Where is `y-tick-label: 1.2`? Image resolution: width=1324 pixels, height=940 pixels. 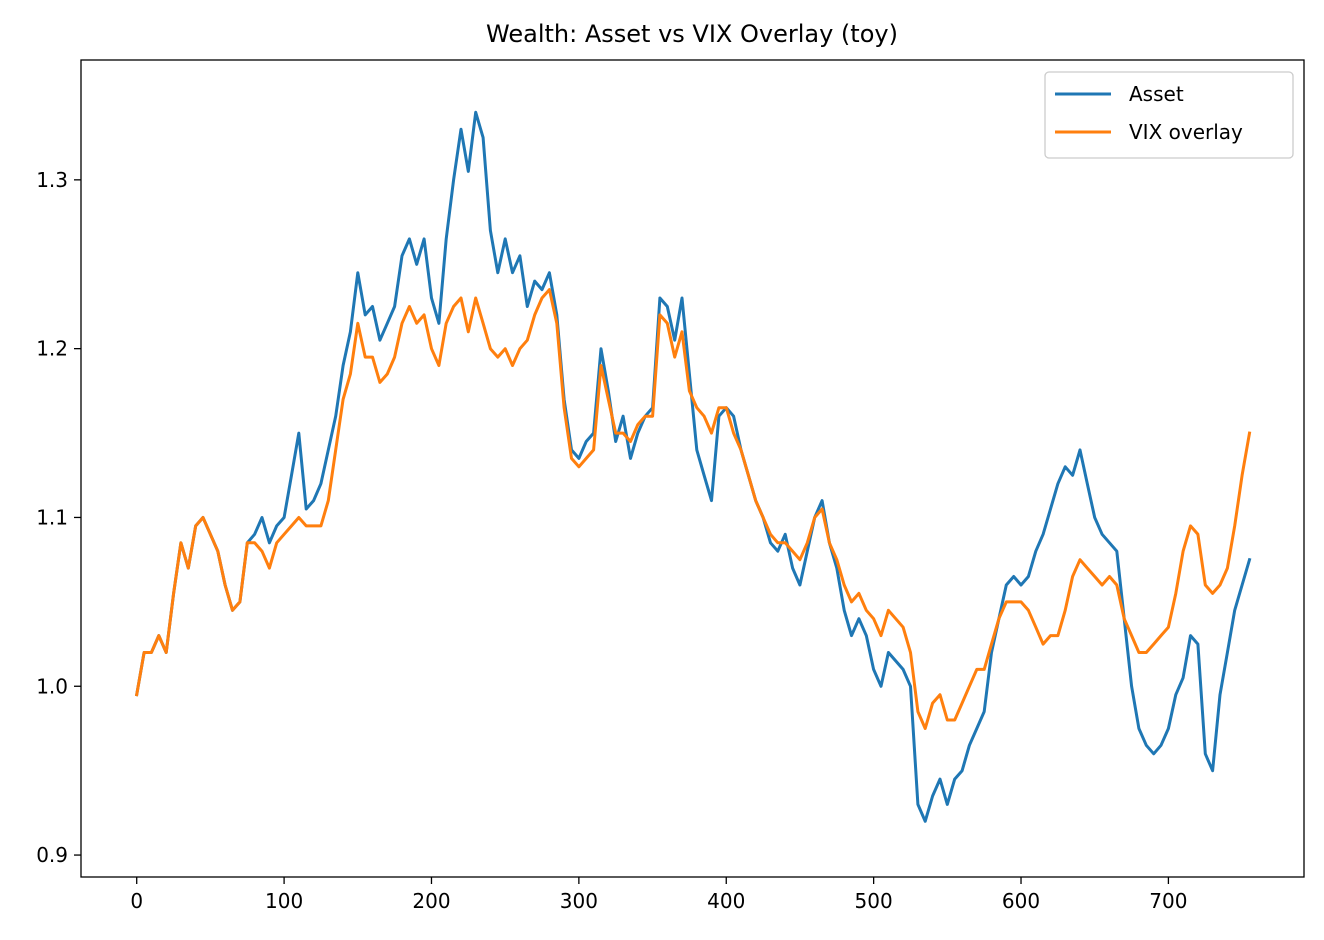 y-tick-label: 1.2 is located at coordinates (52, 349).